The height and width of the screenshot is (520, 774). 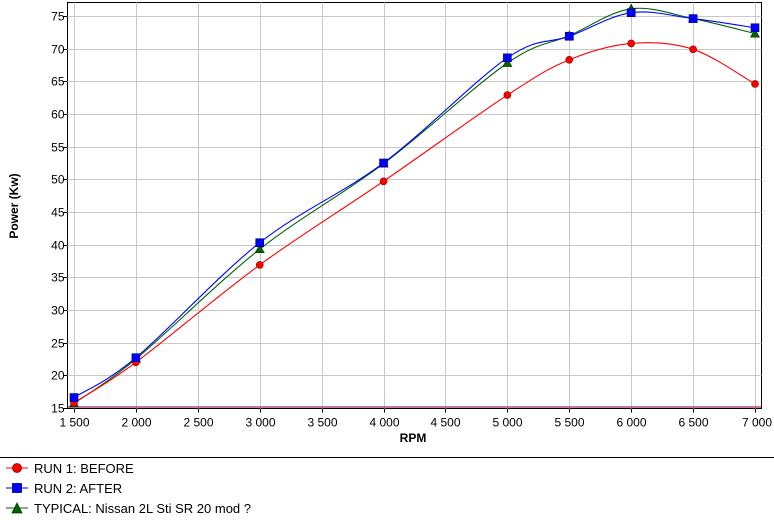 I want to click on y-tick-label: 20, so click(x=58, y=376).